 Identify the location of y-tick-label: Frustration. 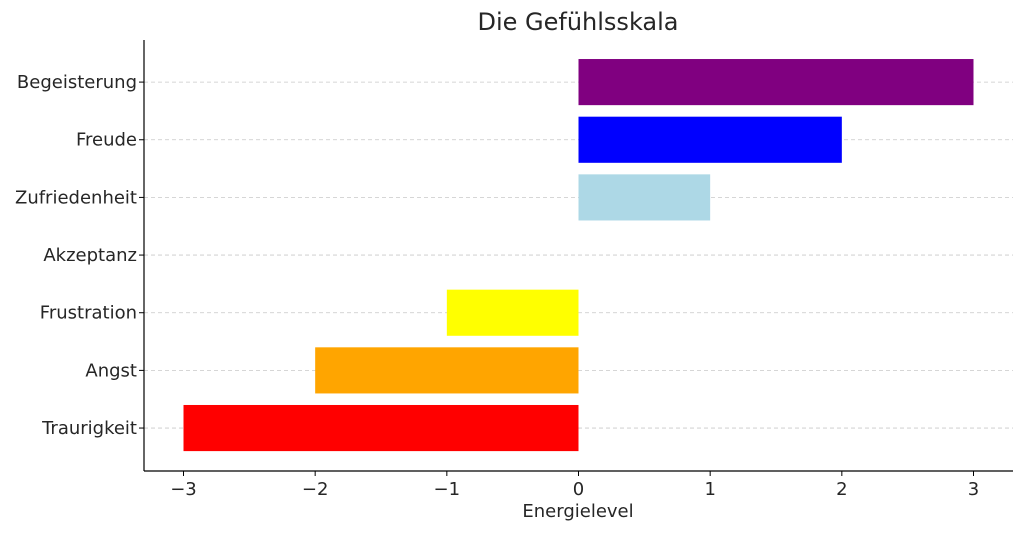
(88, 313).